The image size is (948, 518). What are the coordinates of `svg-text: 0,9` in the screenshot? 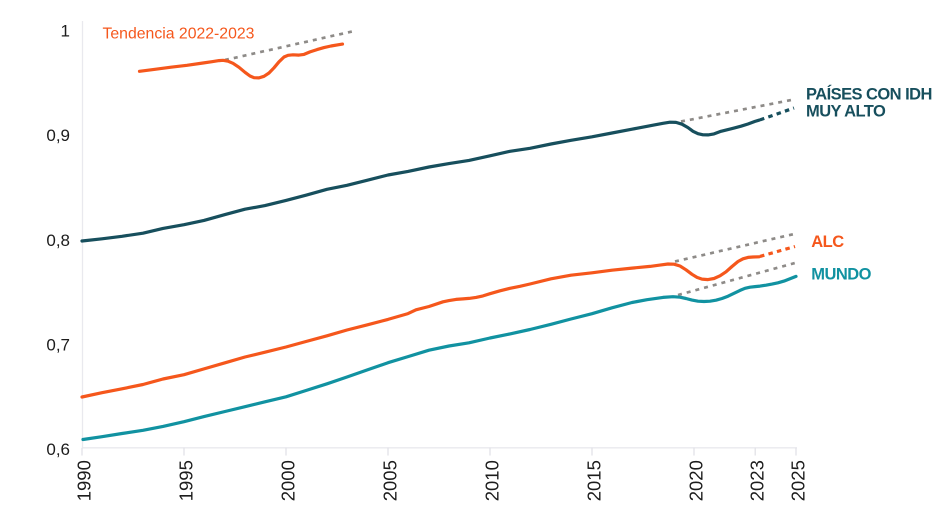 It's located at (58, 135).